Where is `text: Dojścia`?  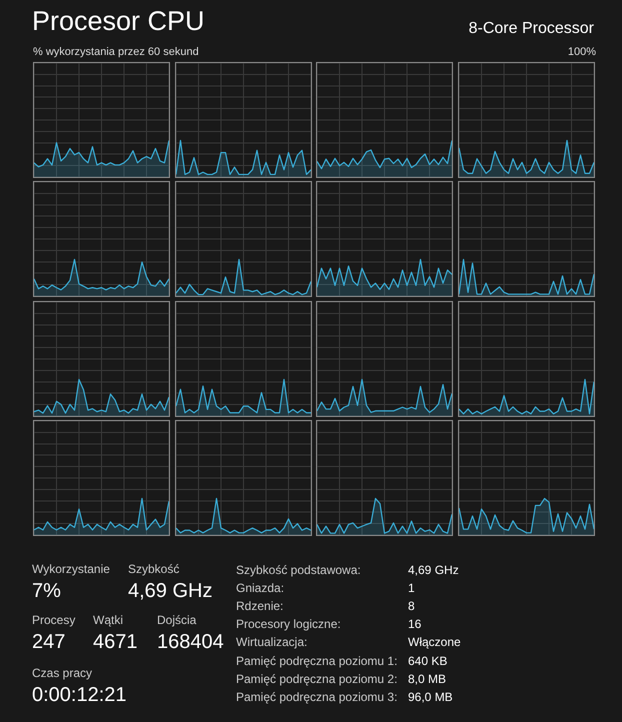 text: Dojścia is located at coordinates (176, 620).